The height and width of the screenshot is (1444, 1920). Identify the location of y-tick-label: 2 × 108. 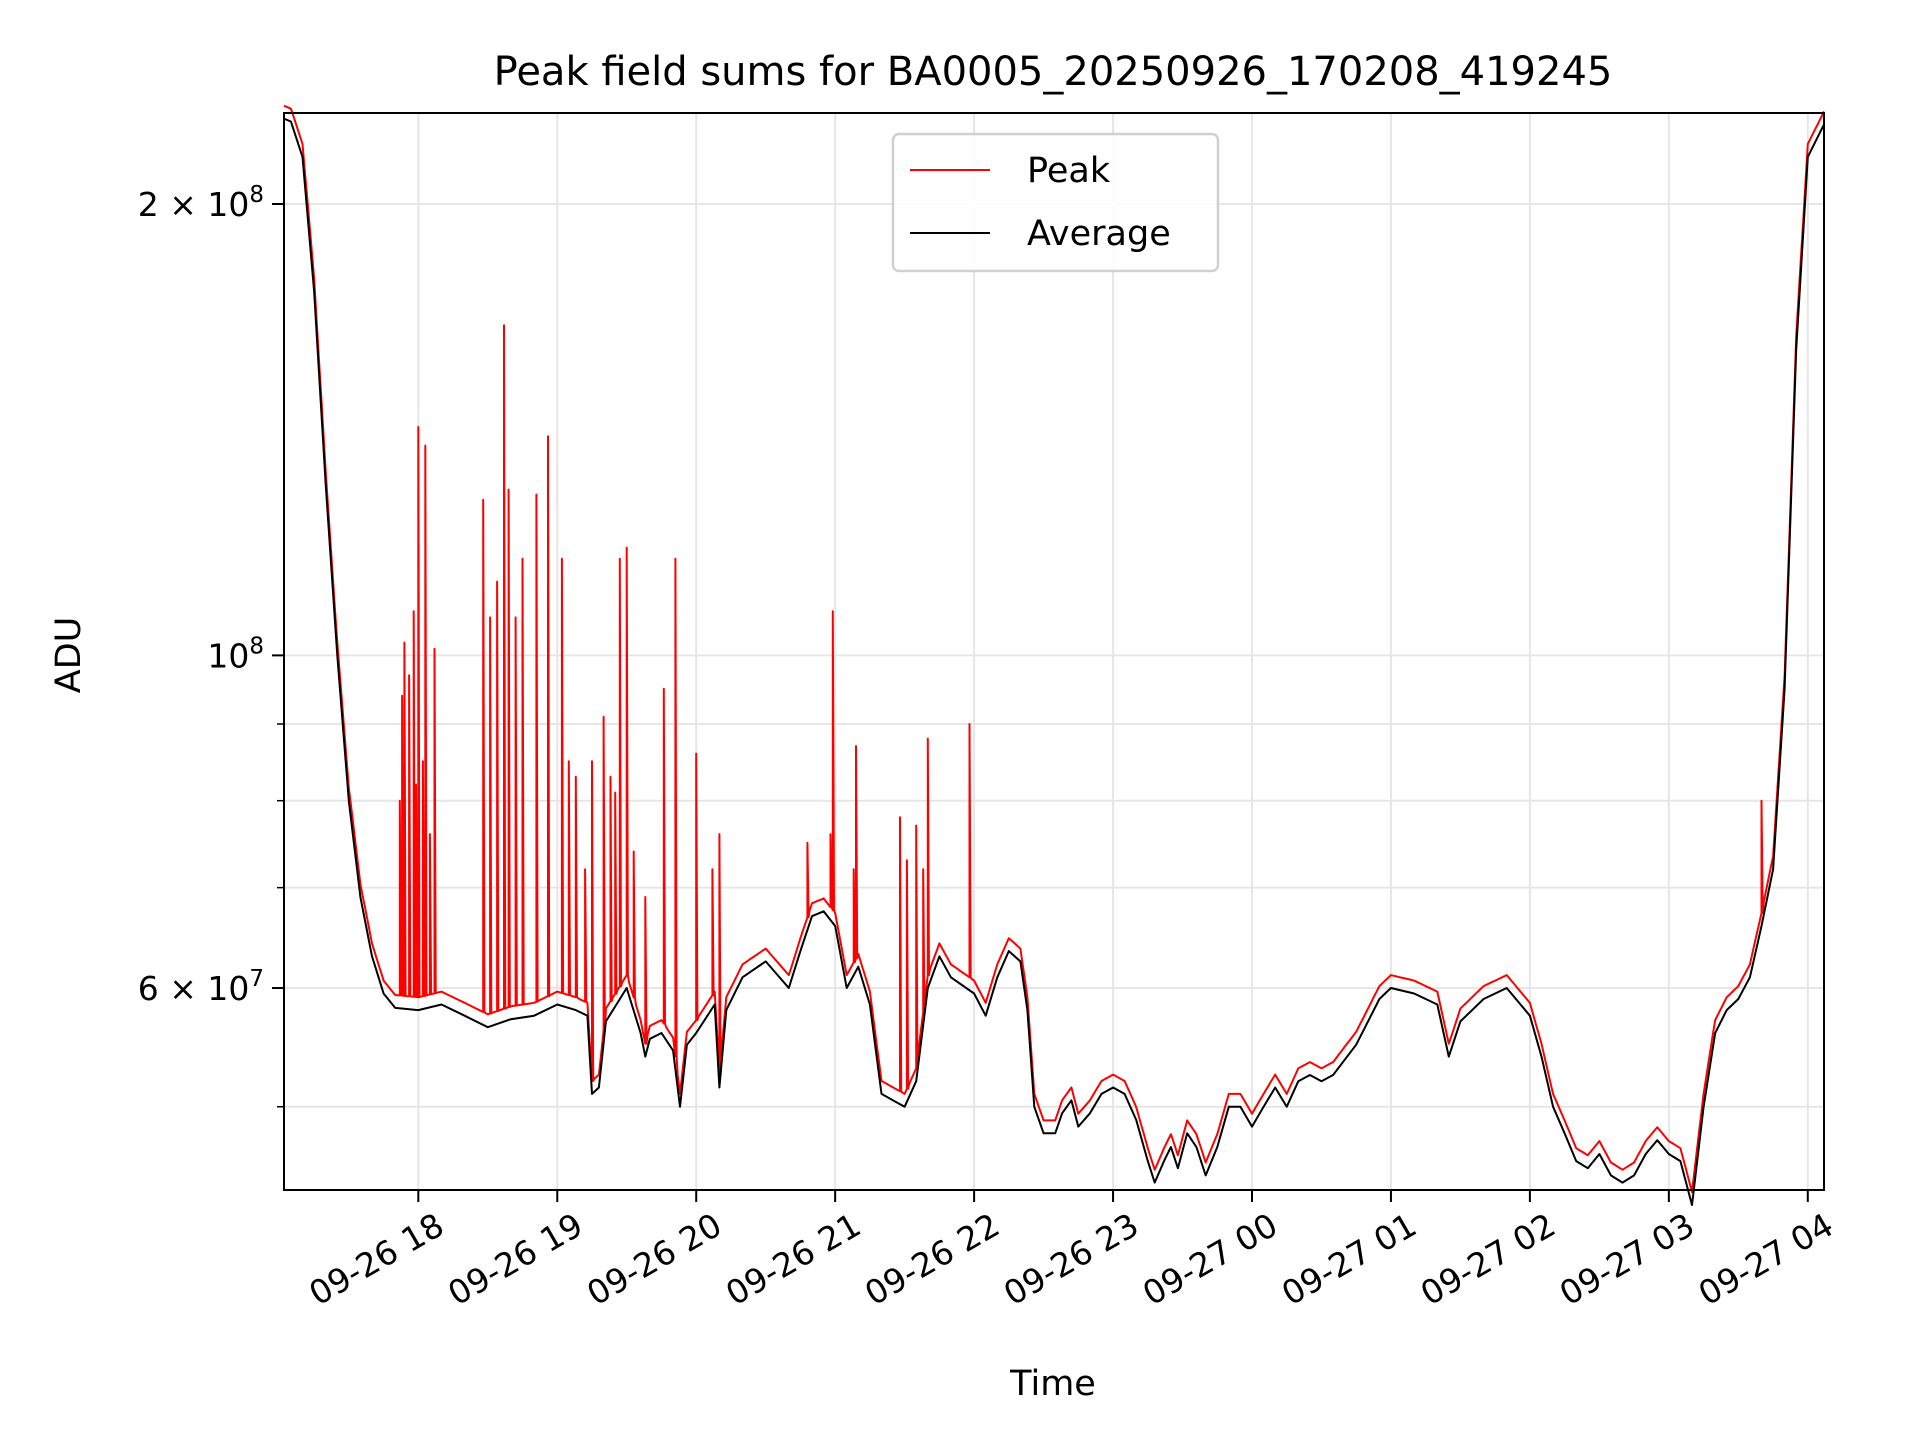
(201, 203).